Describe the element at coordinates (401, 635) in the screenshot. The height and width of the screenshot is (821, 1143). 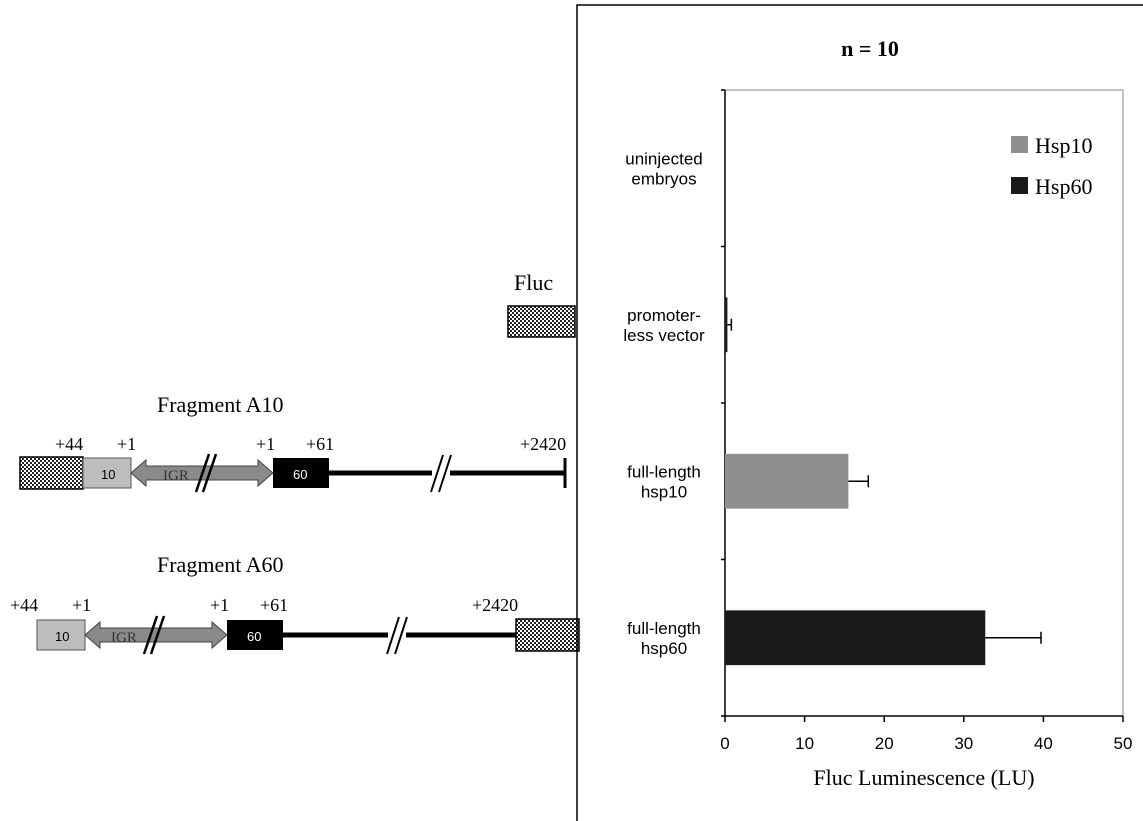
I see `a60-break-2b` at that location.